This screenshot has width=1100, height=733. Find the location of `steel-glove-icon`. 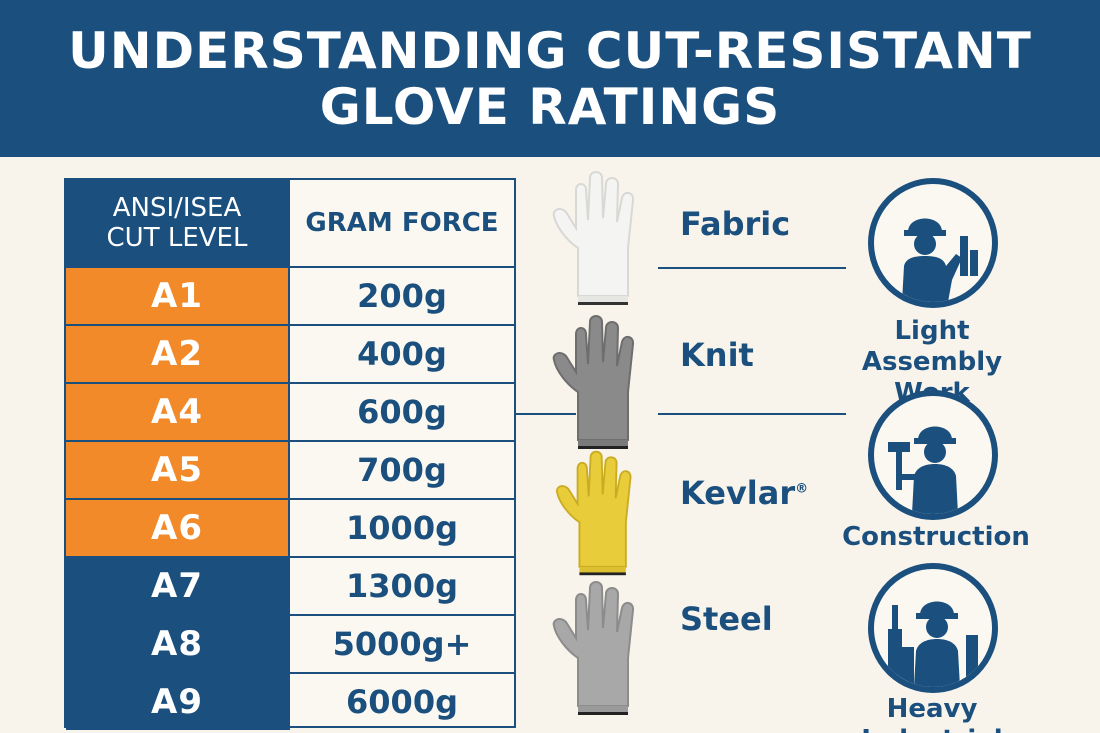

steel-glove-icon is located at coordinates (593, 648).